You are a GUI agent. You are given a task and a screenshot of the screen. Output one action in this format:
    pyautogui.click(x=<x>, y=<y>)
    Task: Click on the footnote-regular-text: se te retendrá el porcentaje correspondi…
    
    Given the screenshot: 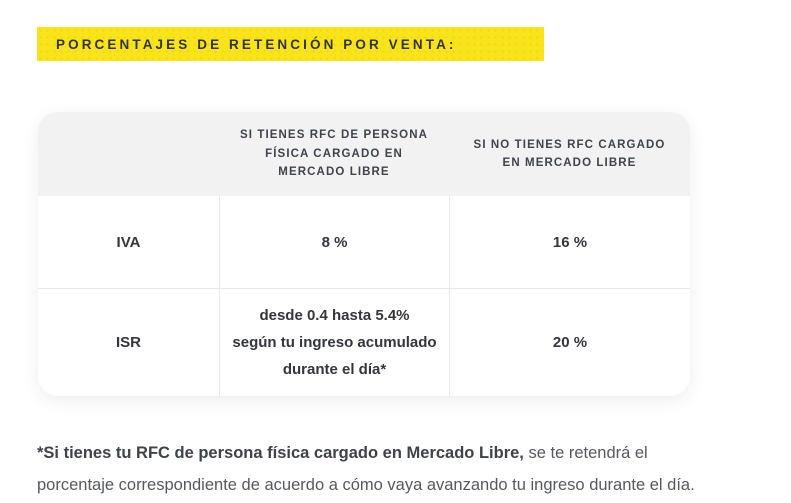 What is the action you would take?
    pyautogui.click(x=366, y=469)
    